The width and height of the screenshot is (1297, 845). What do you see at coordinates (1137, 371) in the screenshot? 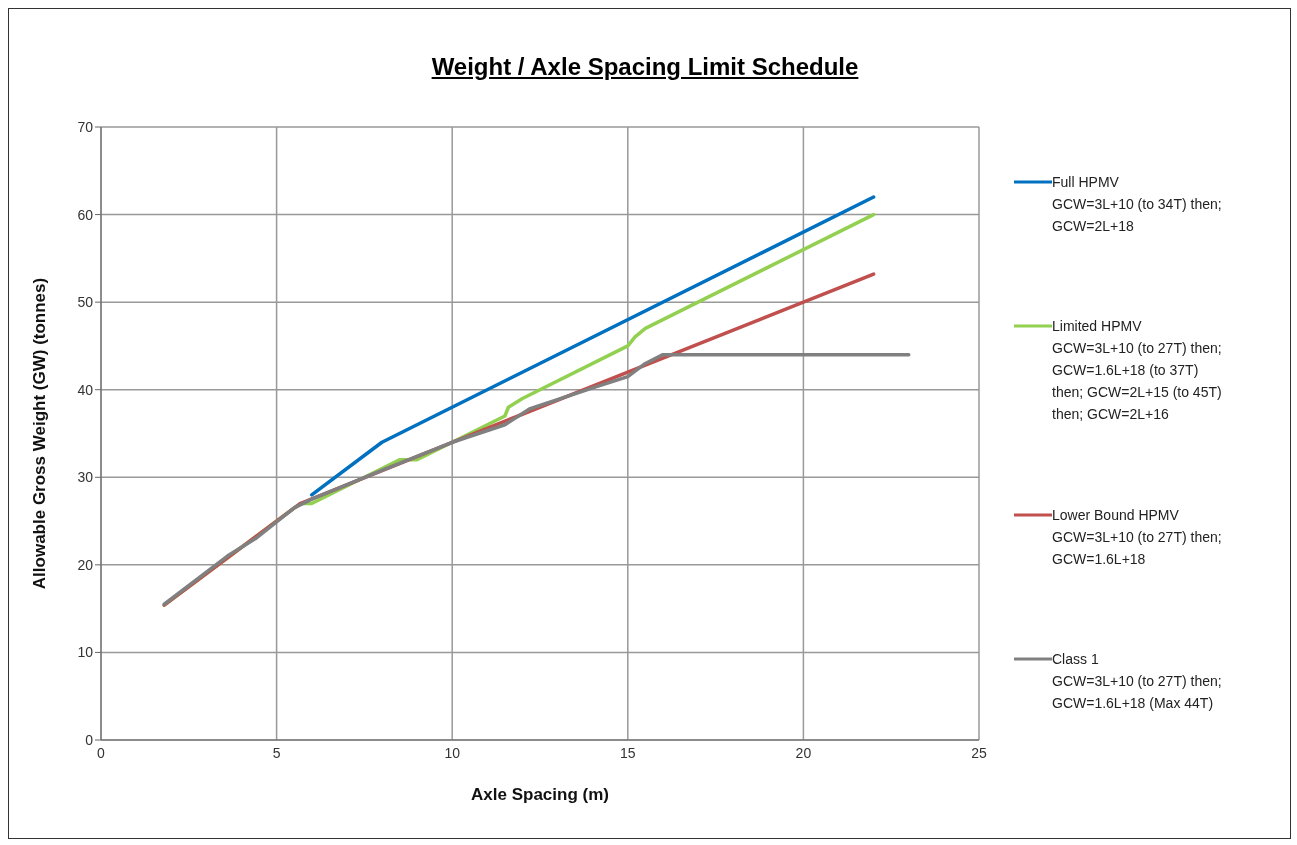
I see `legend-label: Limited HPMV GCW=3L+10 (to 27T) then; GCW=1.6L+18 (to 37T) then; GCW=2L+15 (to 45T) then; GCW=2L+16` at bounding box center [1137, 371].